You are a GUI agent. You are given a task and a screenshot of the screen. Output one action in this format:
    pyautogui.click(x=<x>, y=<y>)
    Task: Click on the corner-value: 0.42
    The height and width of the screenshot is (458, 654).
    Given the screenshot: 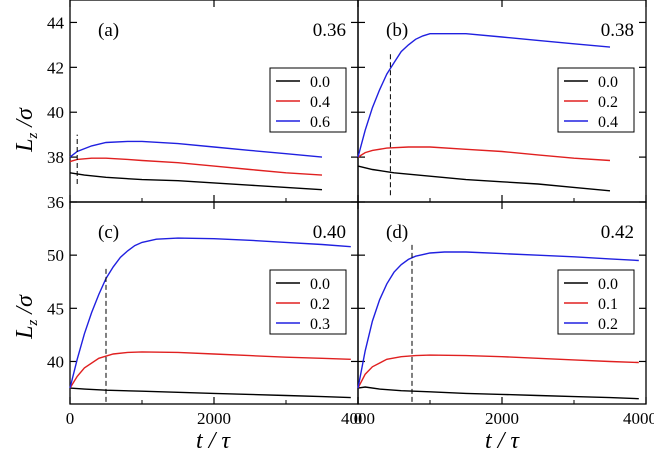 What is the action you would take?
    pyautogui.click(x=617, y=232)
    